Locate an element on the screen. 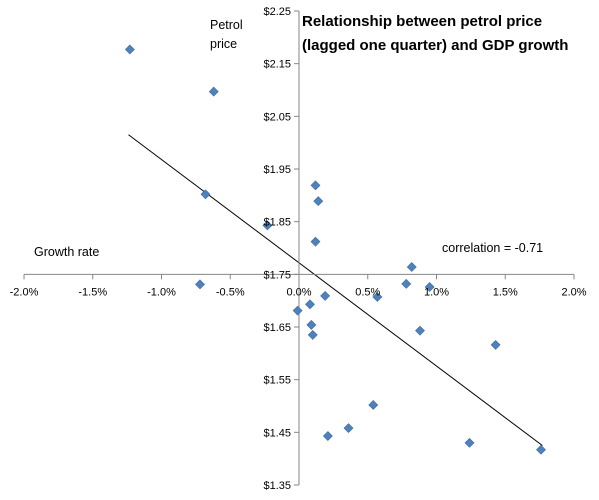 This screenshot has height=500, width=599. x-axis-title: Growth rate is located at coordinates (66, 252).